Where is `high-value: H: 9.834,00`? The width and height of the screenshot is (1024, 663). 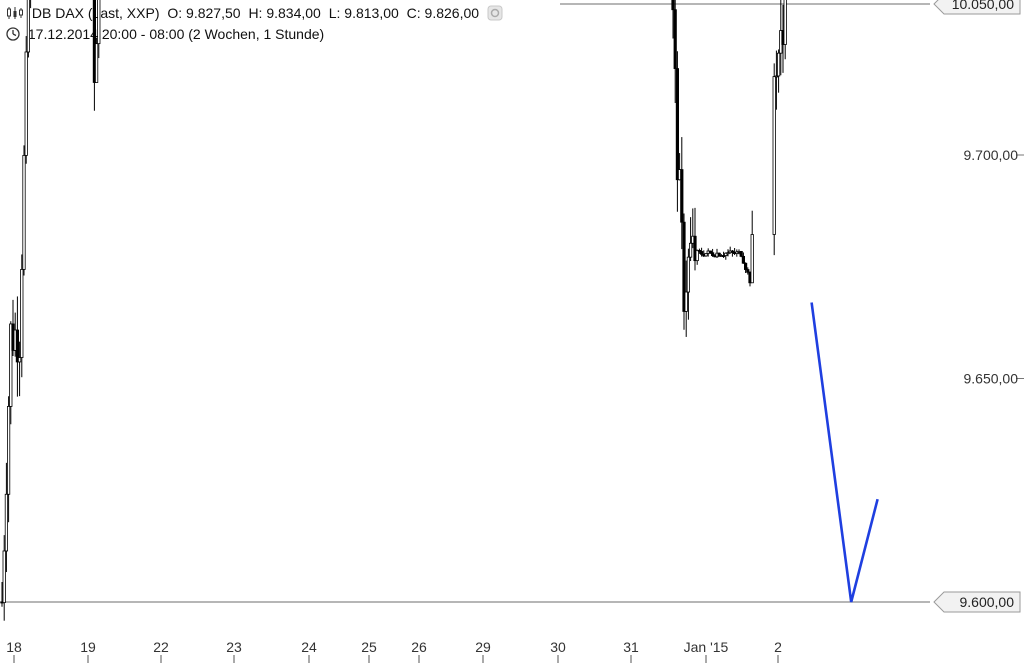 high-value: H: 9.834,00 is located at coordinates (284, 13).